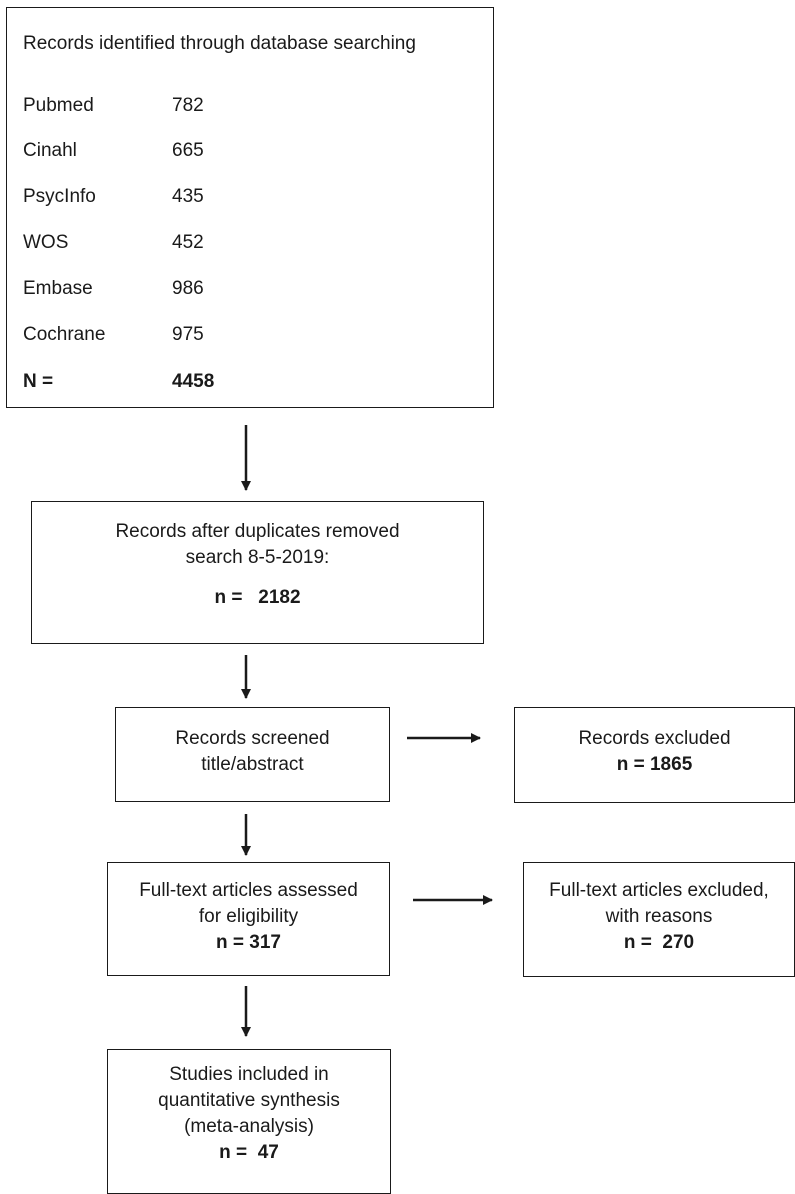  Describe the element at coordinates (58, 105) in the screenshot. I see `source-name: Pubmed` at that location.